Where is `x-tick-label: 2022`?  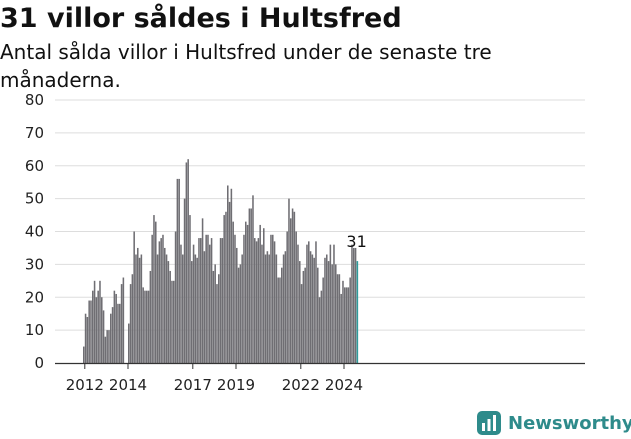 x-tick-label: 2022 is located at coordinates (301, 385).